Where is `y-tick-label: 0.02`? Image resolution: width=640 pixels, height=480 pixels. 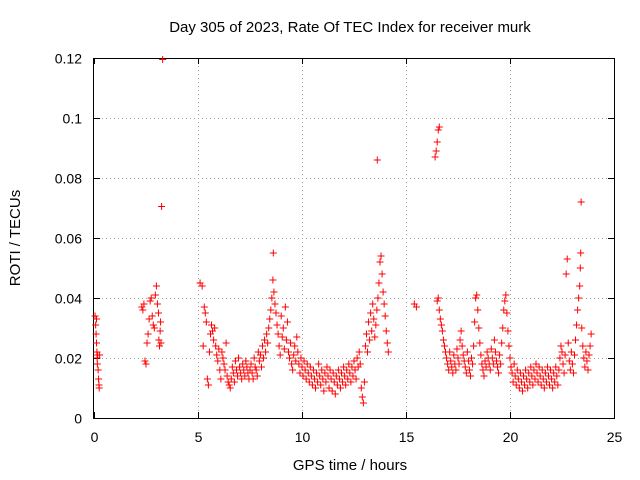
y-tick-label: 0.02 is located at coordinates (68, 359).